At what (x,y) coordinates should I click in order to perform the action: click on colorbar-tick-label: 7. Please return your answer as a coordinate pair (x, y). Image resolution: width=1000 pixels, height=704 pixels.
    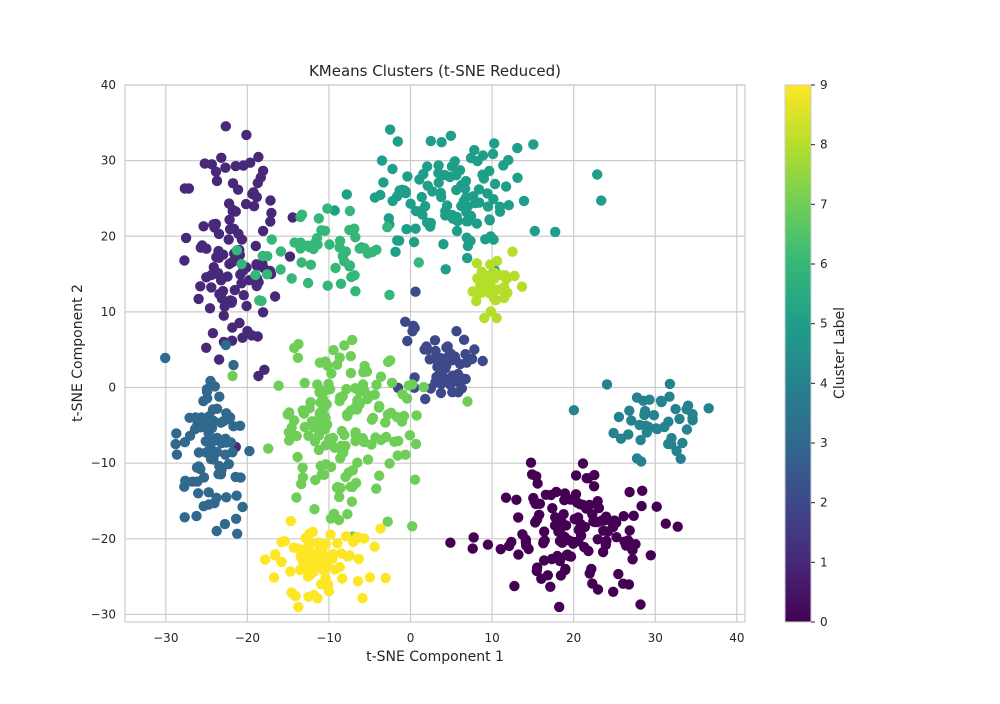
    Looking at the image, I should click on (824, 204).